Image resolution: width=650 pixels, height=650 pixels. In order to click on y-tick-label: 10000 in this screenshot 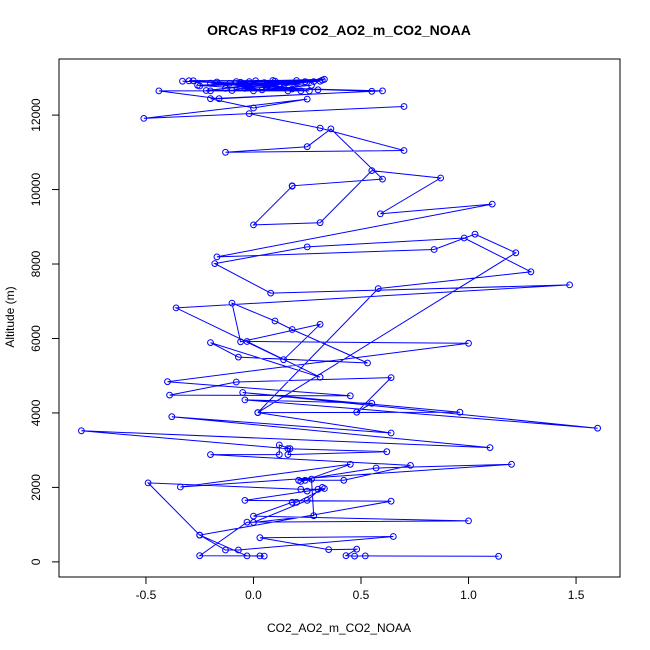, I will do `click(36, 190)`.